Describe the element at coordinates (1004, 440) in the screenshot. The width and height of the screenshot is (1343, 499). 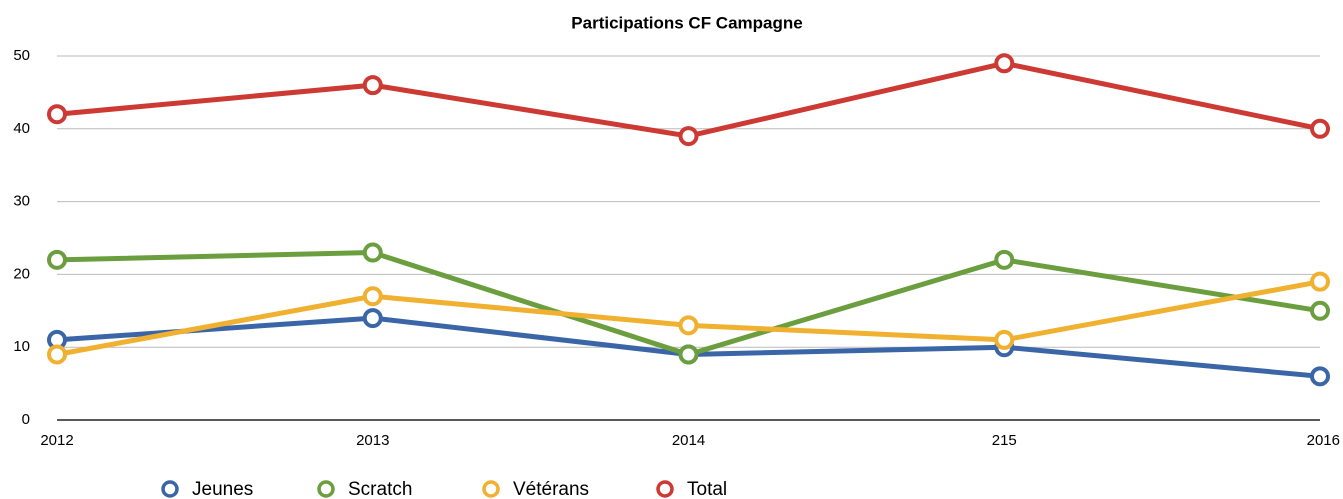
I see `x-tick-label: 215` at that location.